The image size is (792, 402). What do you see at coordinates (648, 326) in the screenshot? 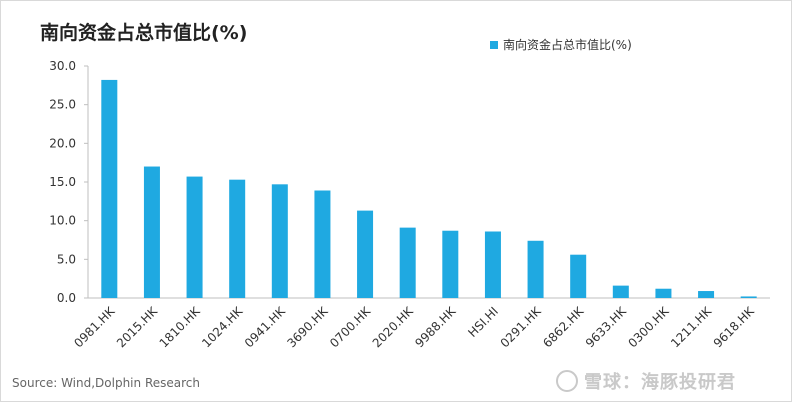
I see `x-tick-label: 0300.HK` at bounding box center [648, 326].